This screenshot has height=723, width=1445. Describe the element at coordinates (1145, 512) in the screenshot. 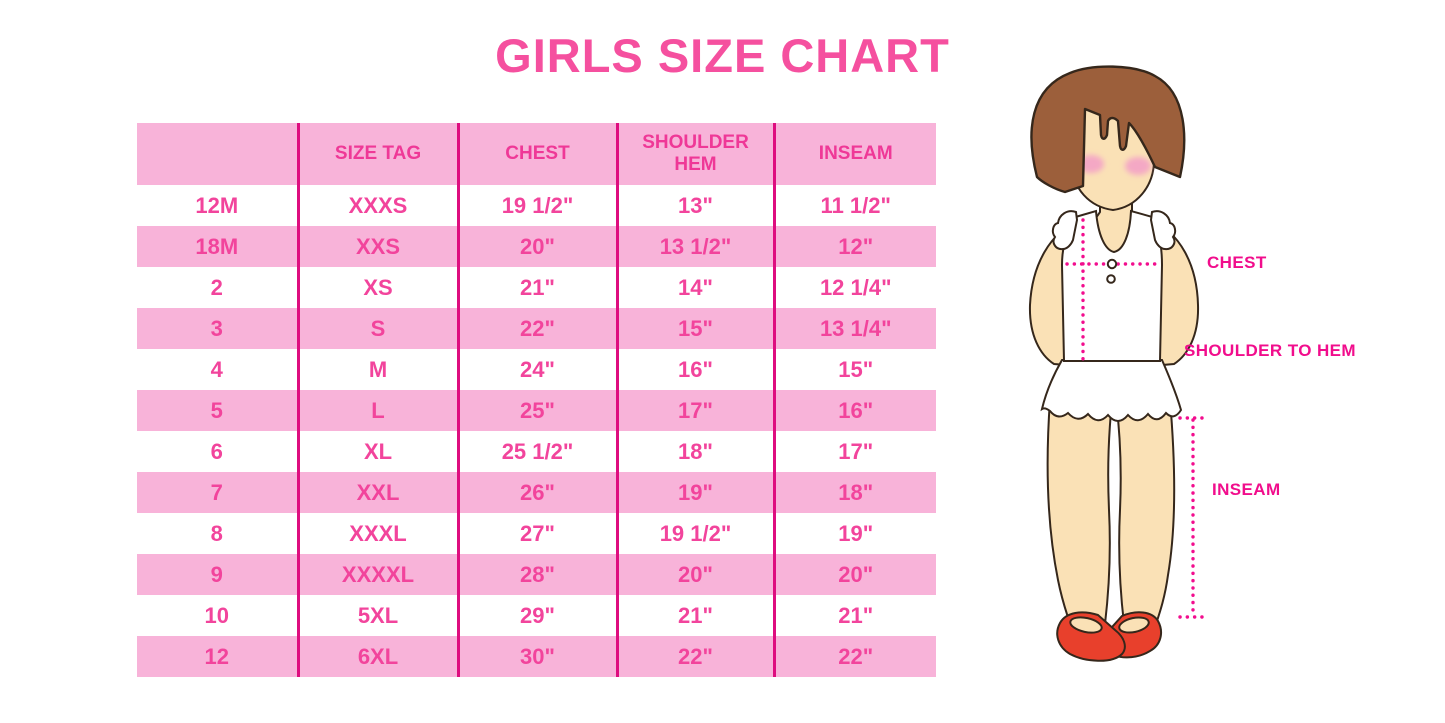

I see `girl-right-leg` at that location.